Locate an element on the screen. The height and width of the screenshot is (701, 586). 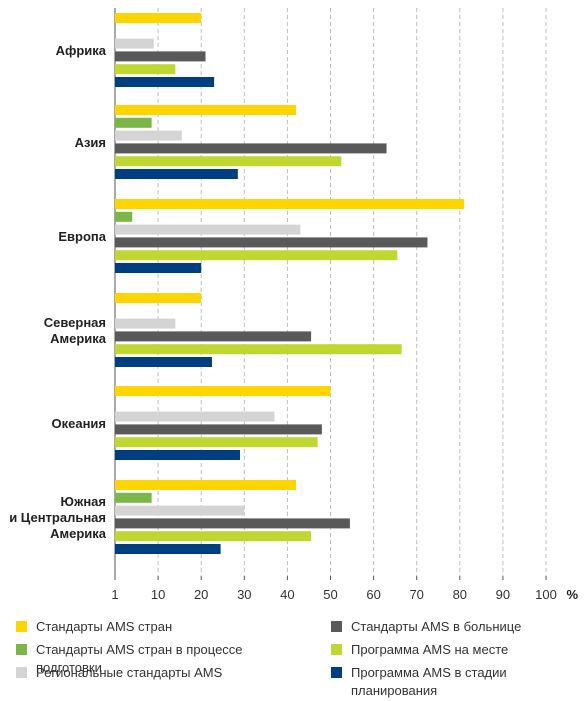
legend-label: Стандарты AMS стран в процессе подготовки is located at coordinates (139, 658).